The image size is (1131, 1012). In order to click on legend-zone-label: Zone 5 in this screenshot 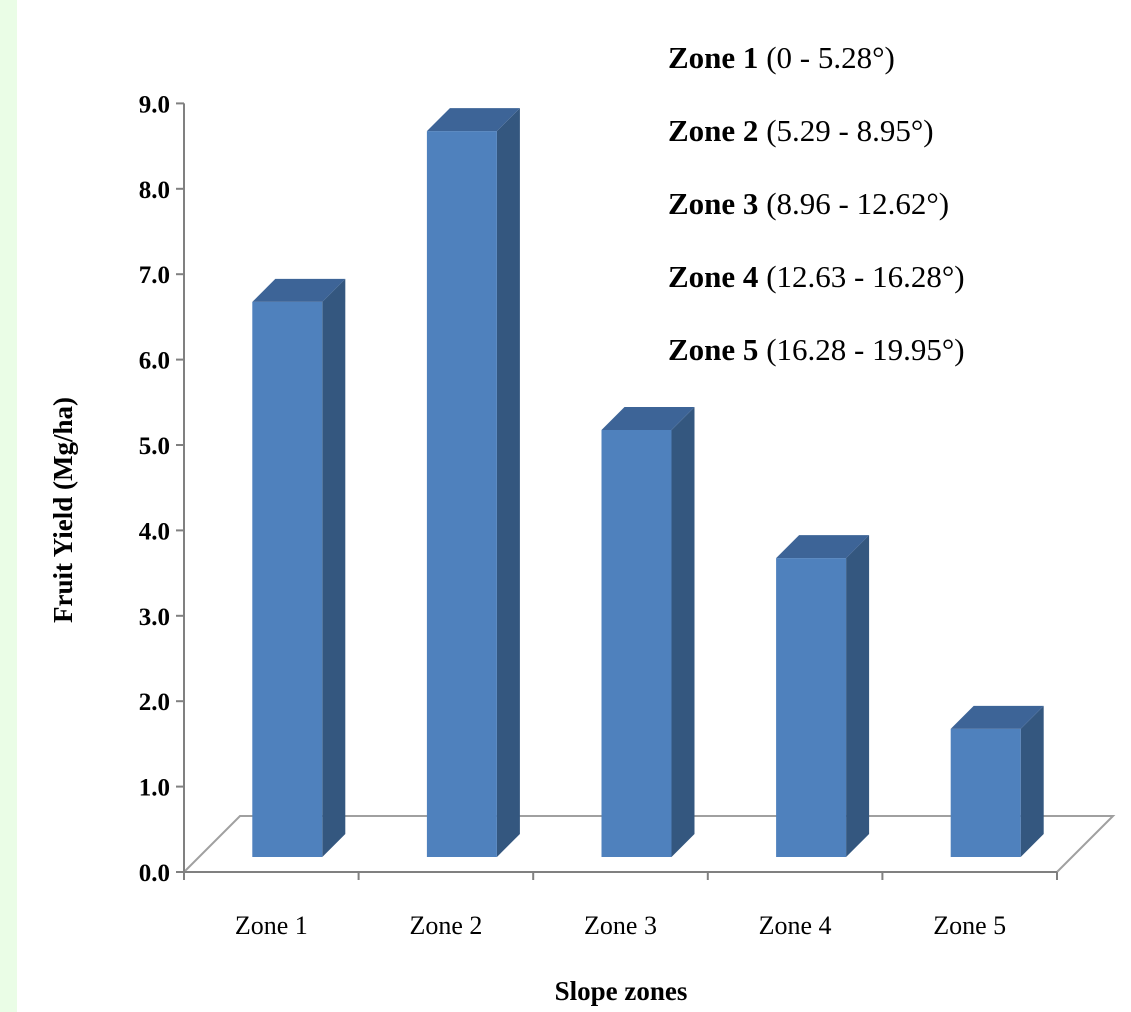, I will do `click(713, 349)`.